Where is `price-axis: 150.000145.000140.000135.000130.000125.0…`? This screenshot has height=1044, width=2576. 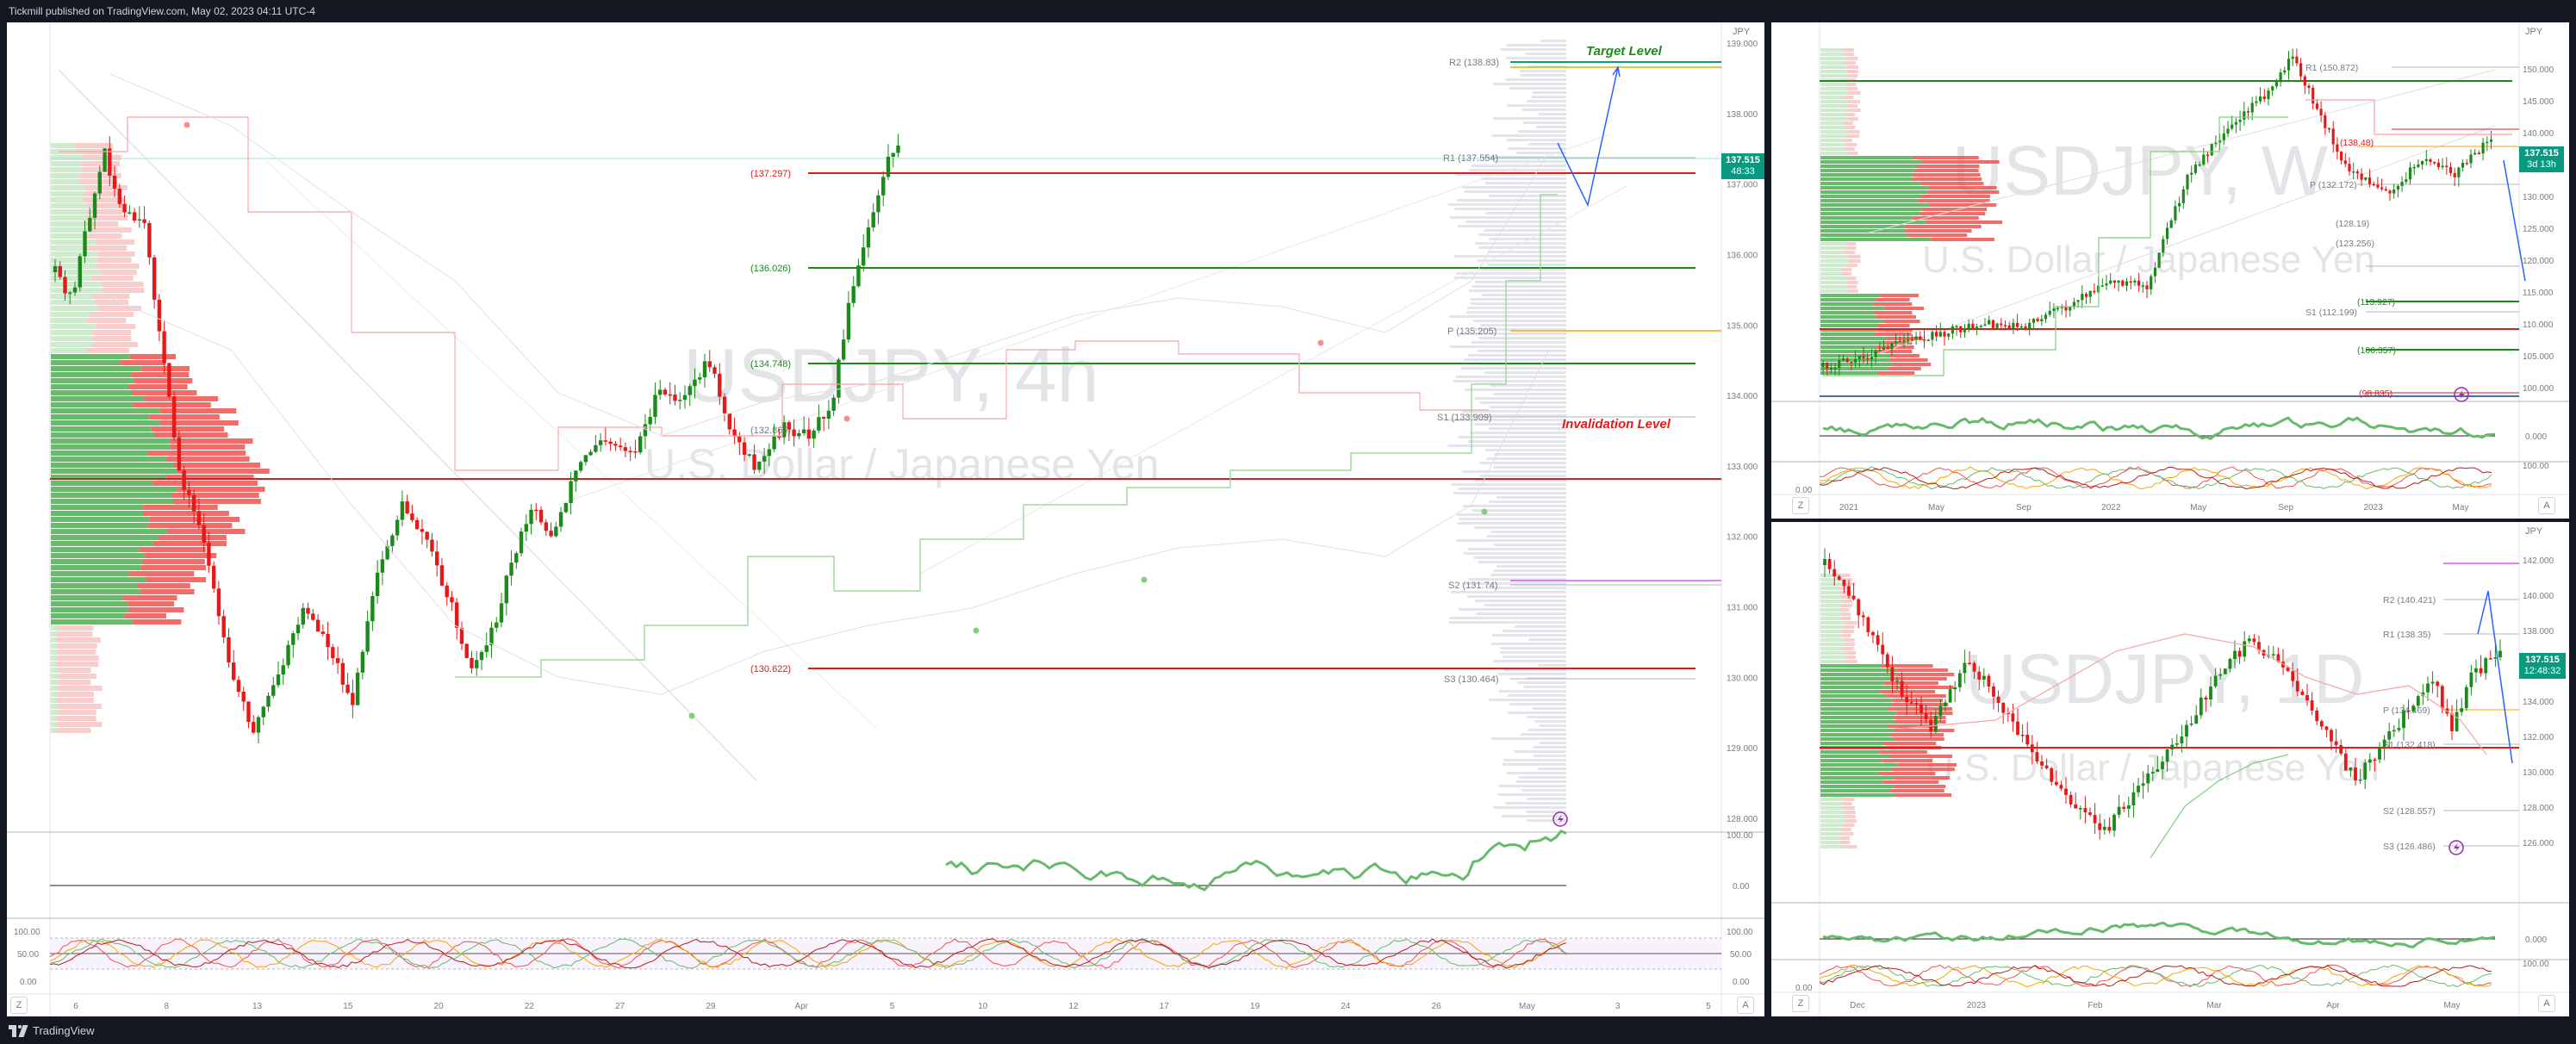 price-axis: 150.000145.000140.000135.000130.000125.0… is located at coordinates (2539, 229).